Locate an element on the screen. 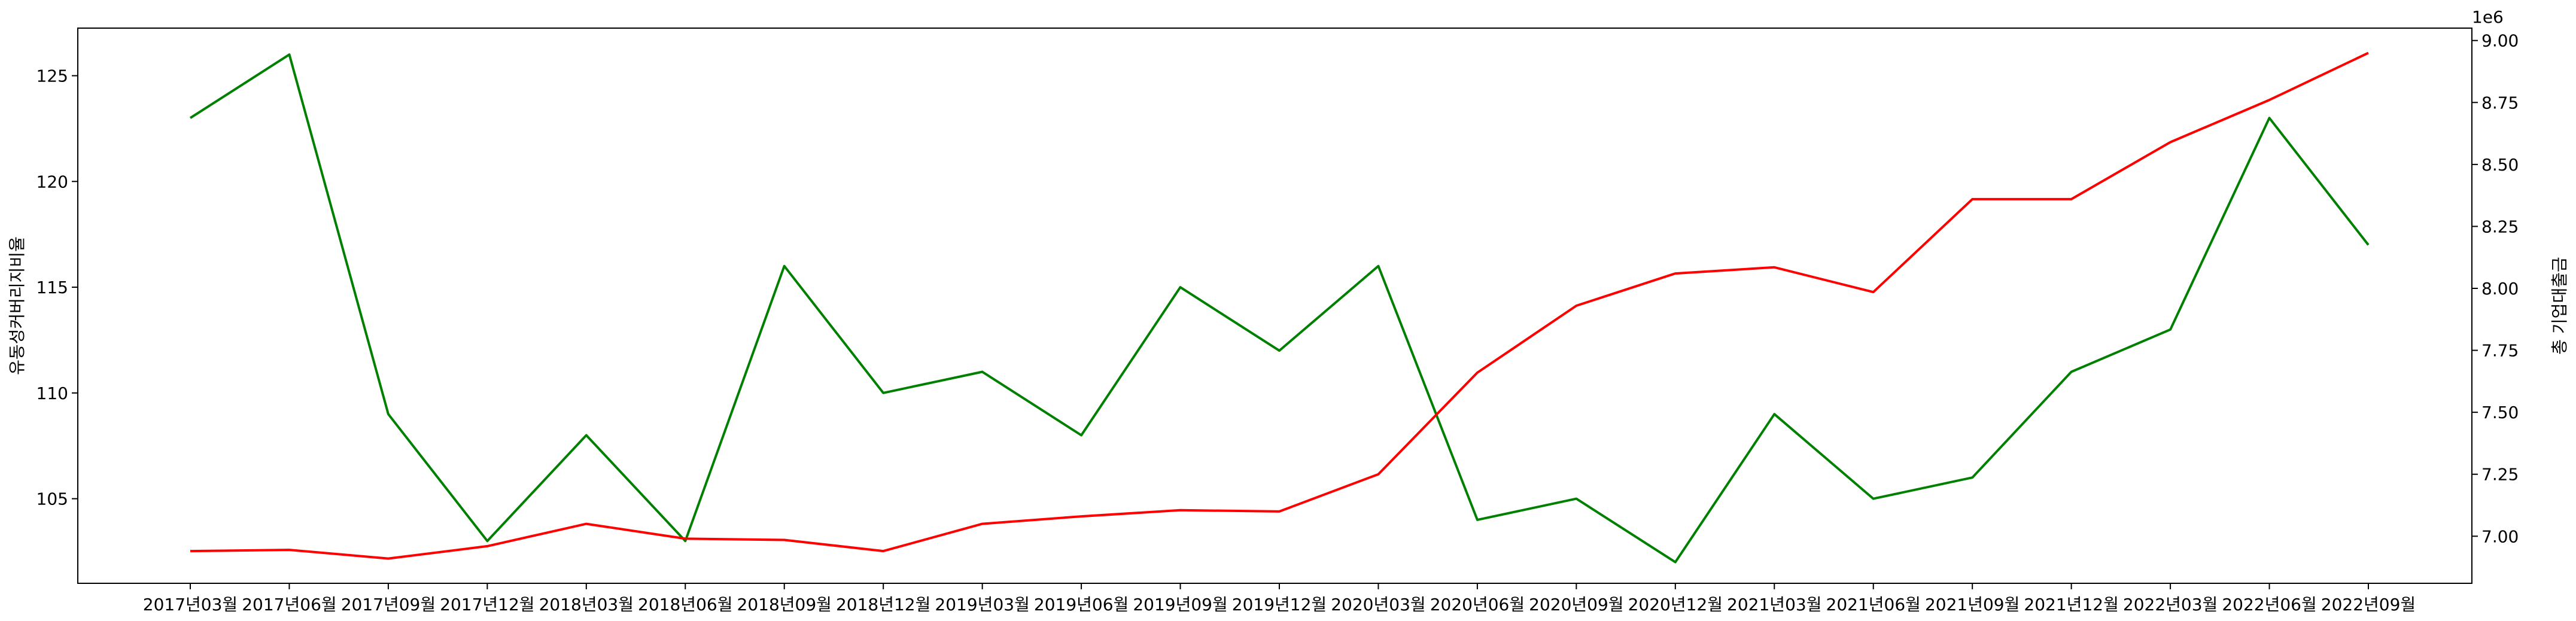 This screenshot has height=621, width=2576. x-tick-label: 2021년06월 is located at coordinates (1873, 604).